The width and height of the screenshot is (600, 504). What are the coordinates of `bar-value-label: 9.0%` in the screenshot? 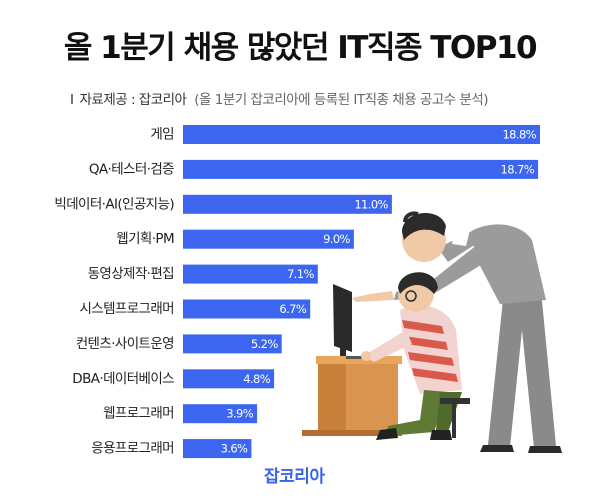 It's located at (336, 239).